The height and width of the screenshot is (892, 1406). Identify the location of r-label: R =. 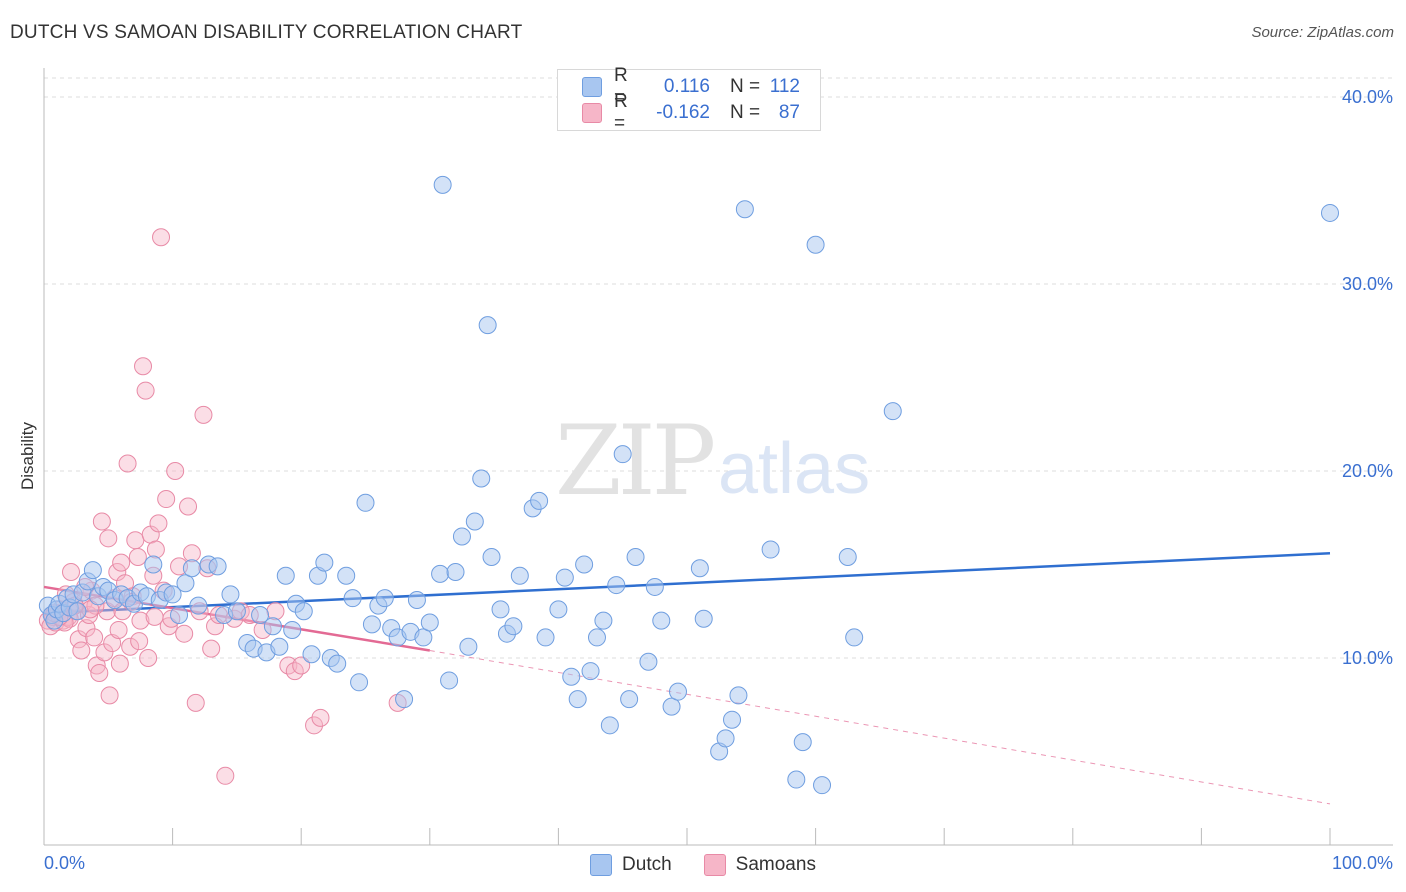
(621, 112).